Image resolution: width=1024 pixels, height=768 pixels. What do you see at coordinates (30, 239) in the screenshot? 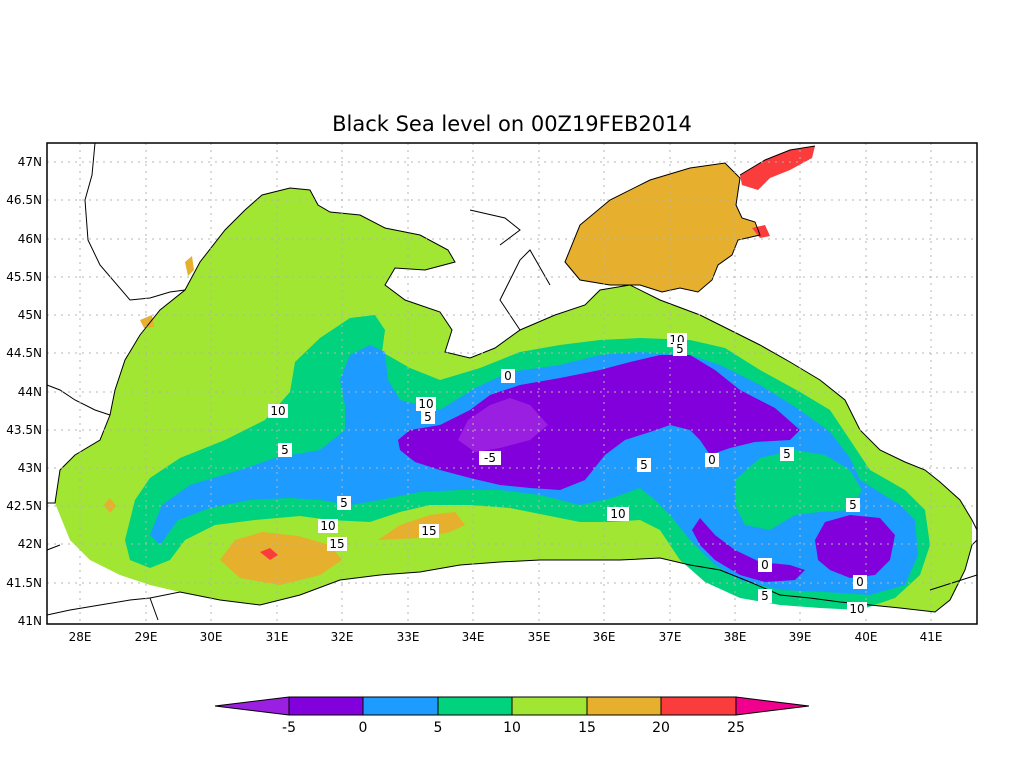
I see `y-tick-label: 46N` at bounding box center [30, 239].